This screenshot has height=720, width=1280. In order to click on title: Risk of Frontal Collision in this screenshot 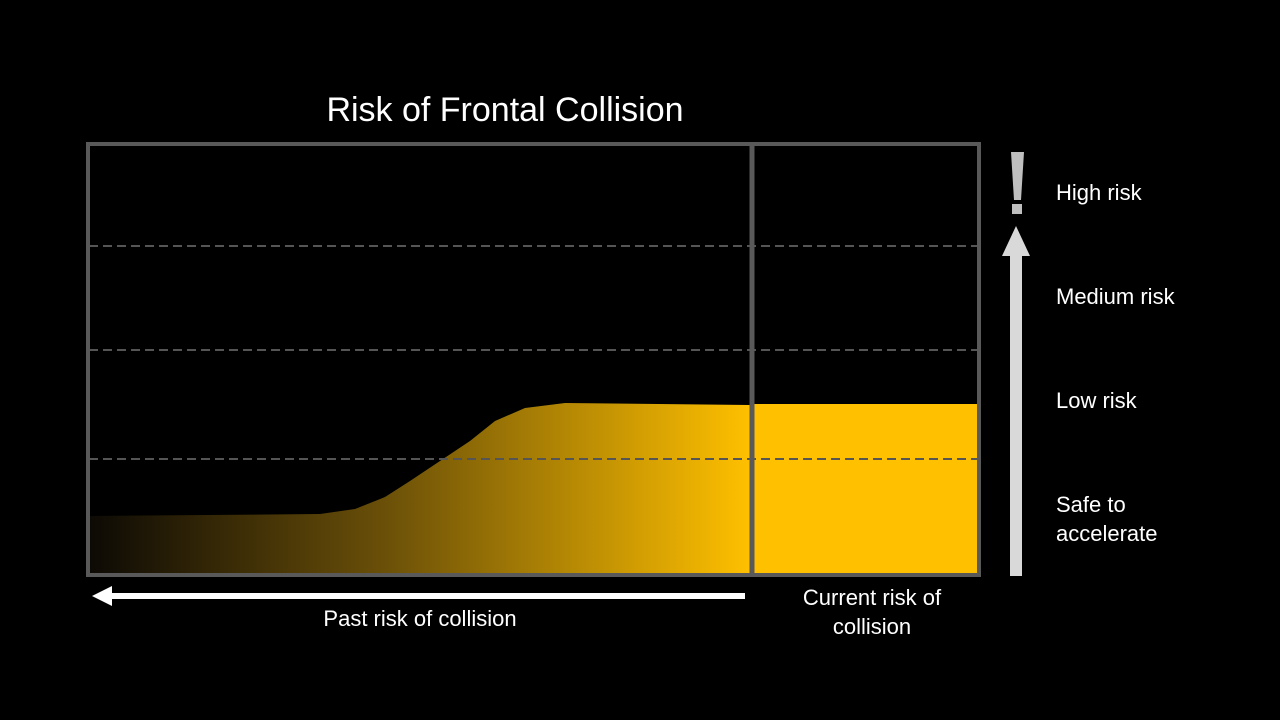, I will do `click(505, 110)`.